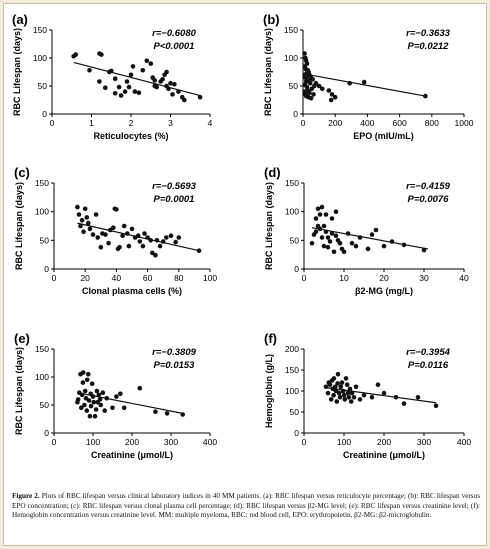 The width and height of the screenshot is (490, 549). Describe the element at coordinates (131, 123) in the screenshot. I see `x-tick-label: 2` at that location.